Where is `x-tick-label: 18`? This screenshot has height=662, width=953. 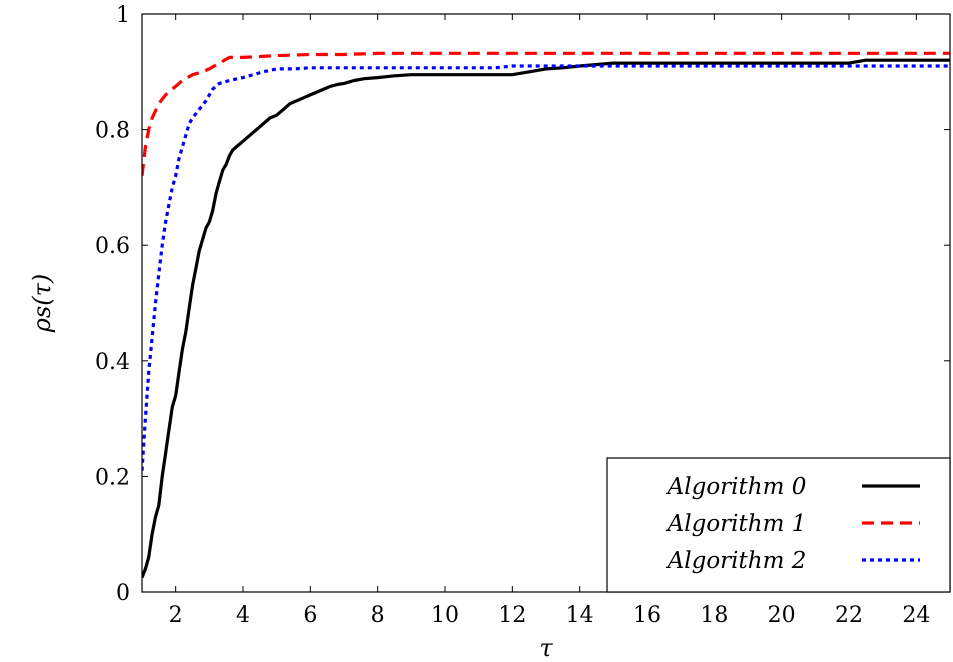
x-tick-label: 18 is located at coordinates (714, 615).